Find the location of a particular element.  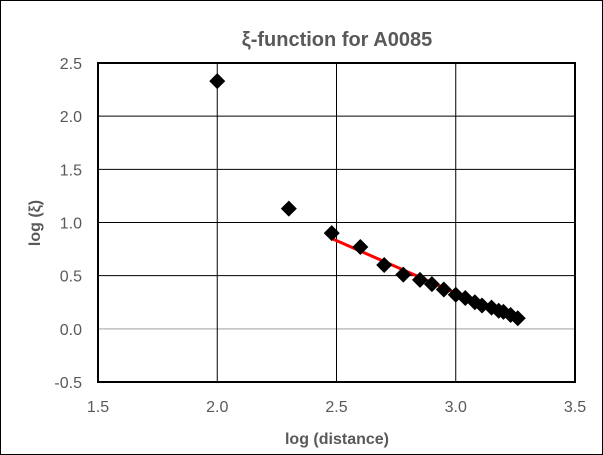

y-tick-label: 1.5 is located at coordinates (71, 170).